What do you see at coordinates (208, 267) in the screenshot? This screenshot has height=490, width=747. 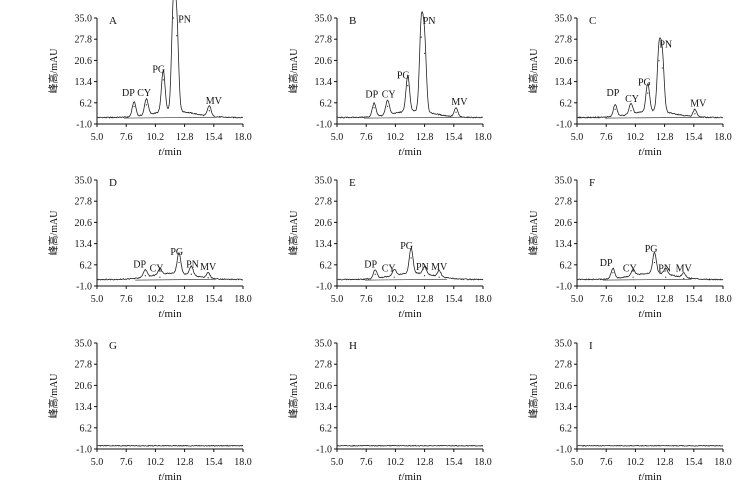 I see `peak-label: MV` at bounding box center [208, 267].